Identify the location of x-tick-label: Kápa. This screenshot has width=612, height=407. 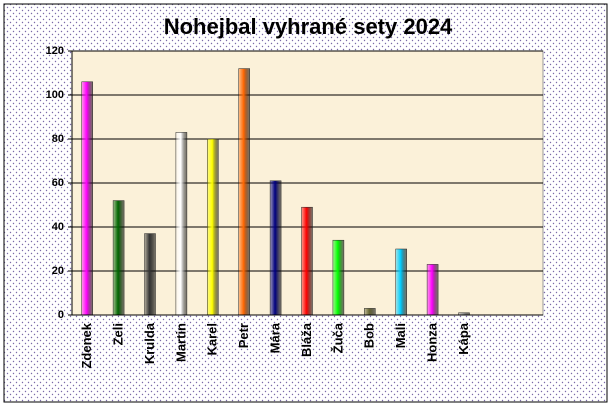
(463, 338).